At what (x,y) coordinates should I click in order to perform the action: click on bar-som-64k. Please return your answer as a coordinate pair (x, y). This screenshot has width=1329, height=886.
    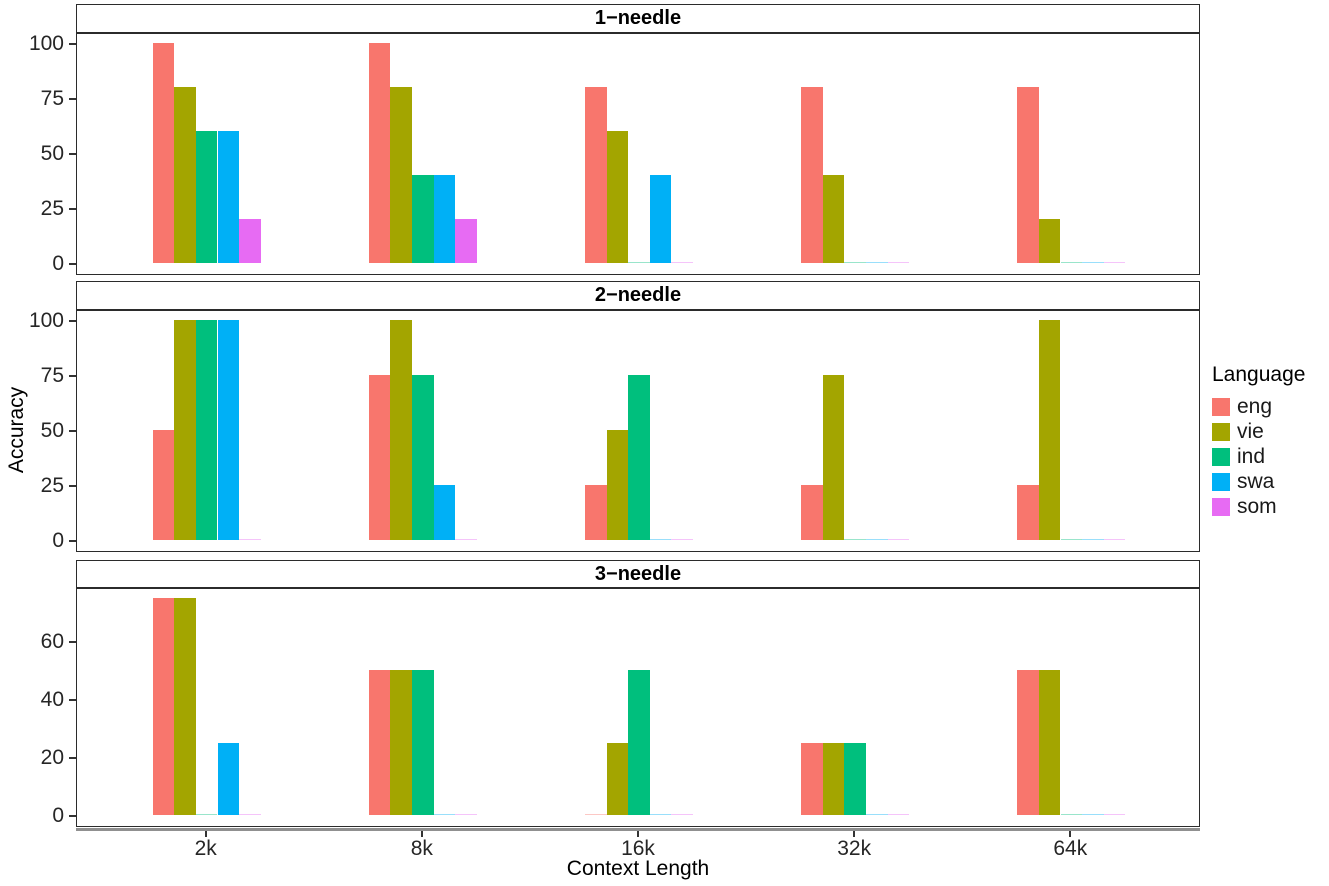
    Looking at the image, I should click on (1114, 814).